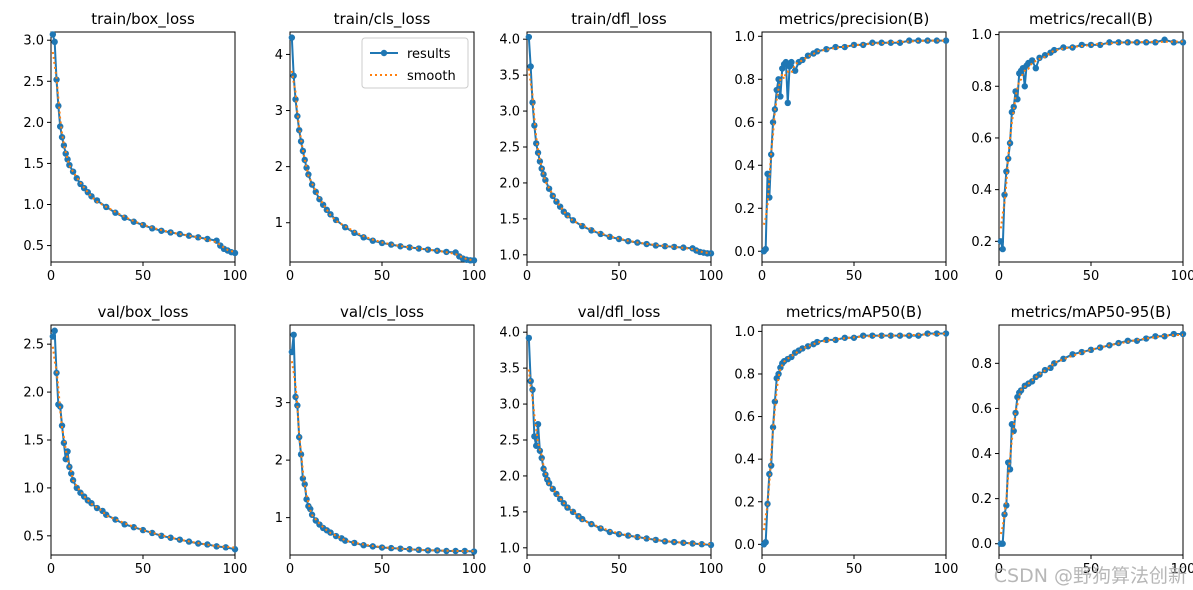 Image resolution: width=1193 pixels, height=590 pixels. Describe the element at coordinates (854, 19) in the screenshot. I see `subplot-title: metrics/precision(B)` at that location.